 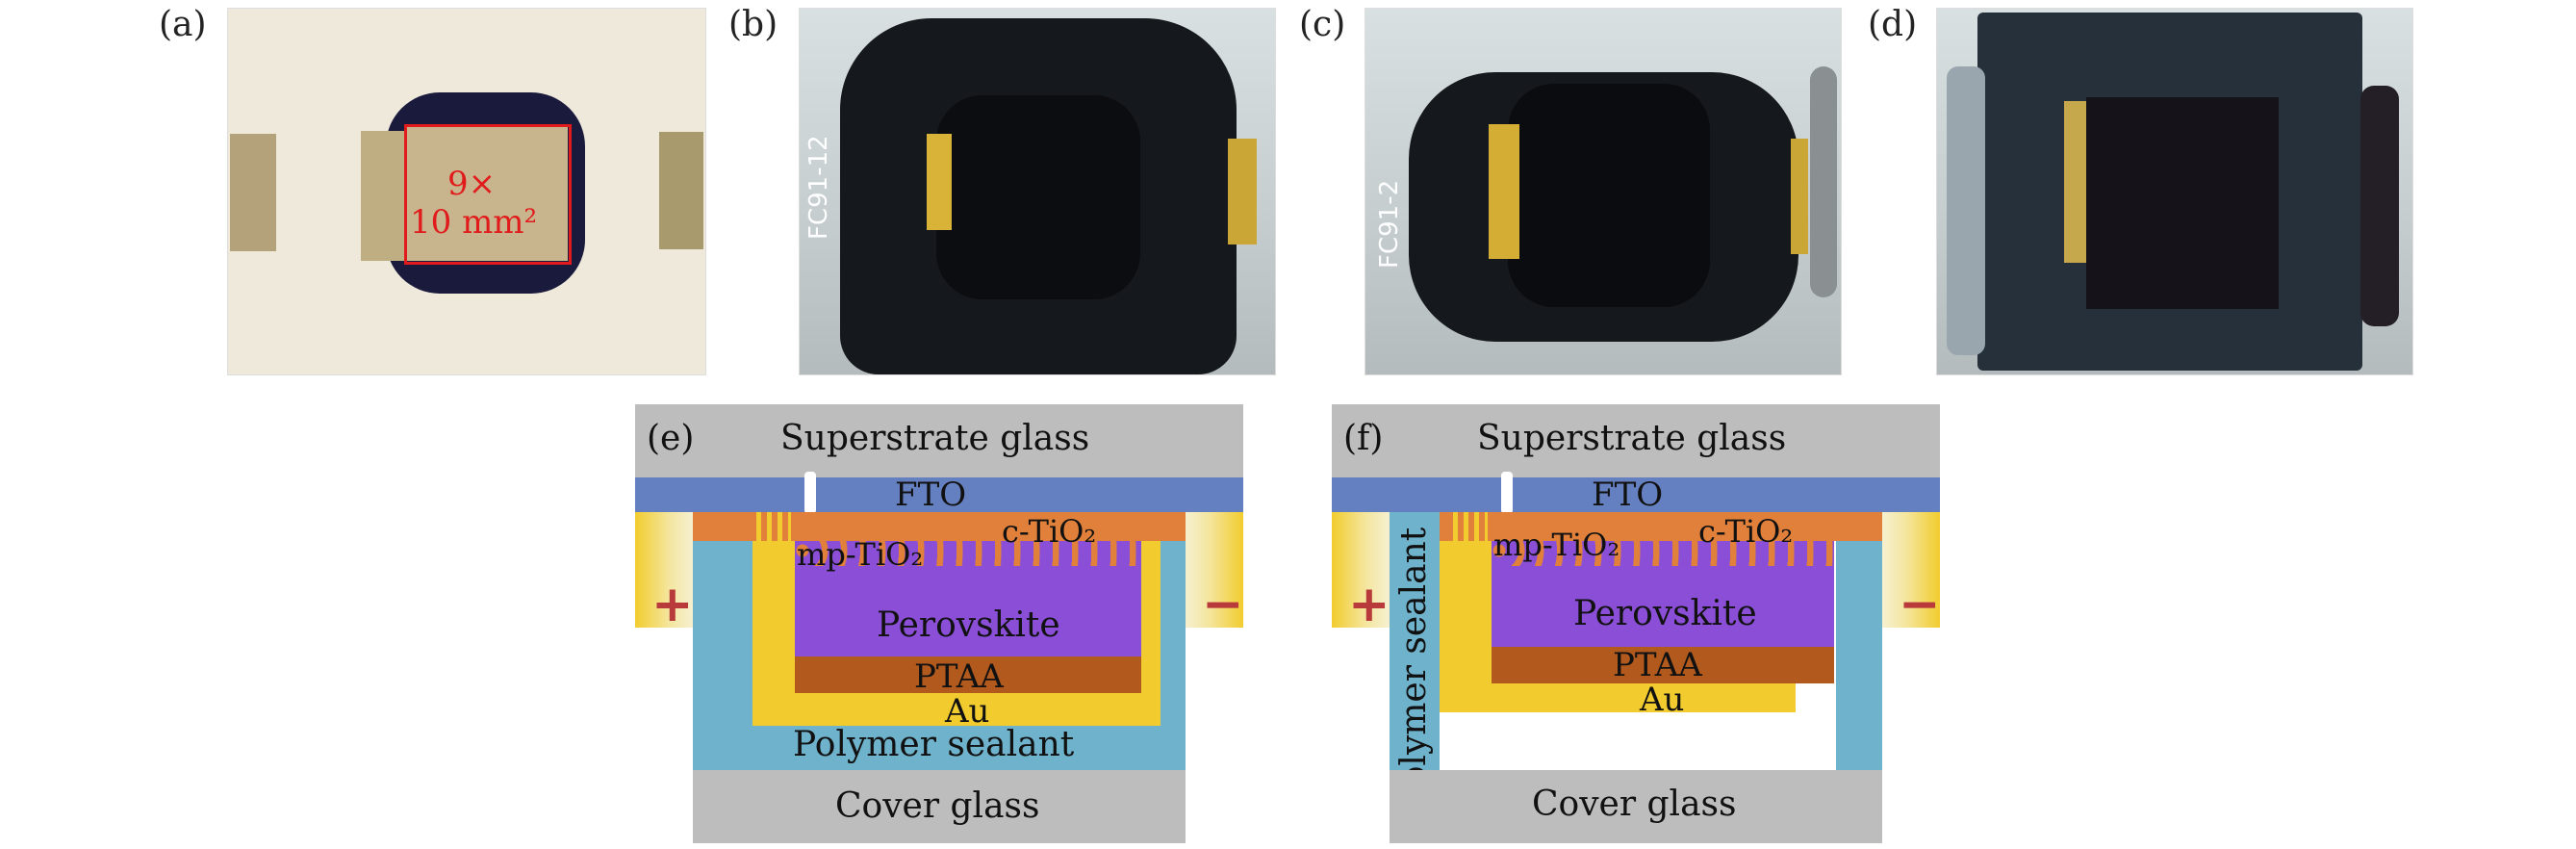 What do you see at coordinates (753, 24) in the screenshot?
I see `panel-label-b: (b)` at bounding box center [753, 24].